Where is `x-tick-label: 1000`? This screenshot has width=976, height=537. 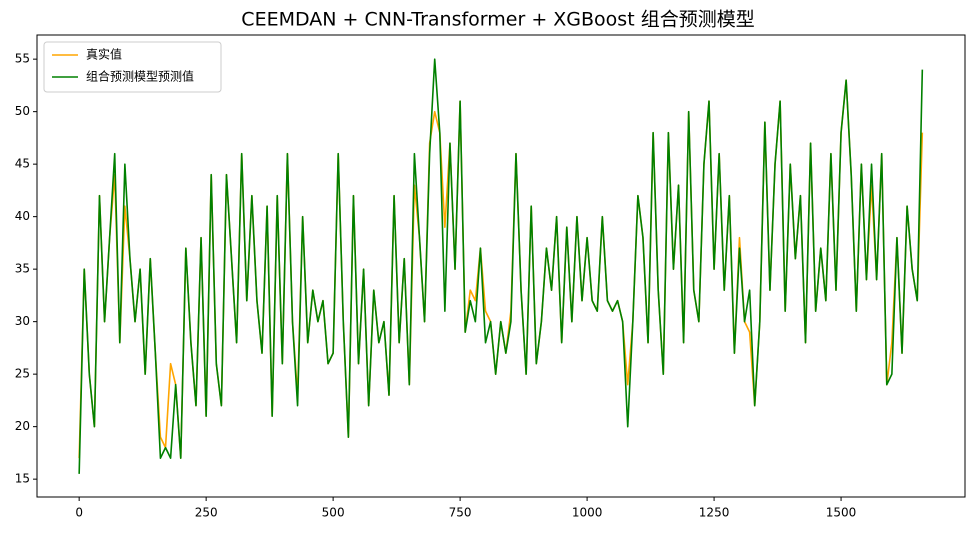 x-tick-label: 1000 is located at coordinates (587, 513).